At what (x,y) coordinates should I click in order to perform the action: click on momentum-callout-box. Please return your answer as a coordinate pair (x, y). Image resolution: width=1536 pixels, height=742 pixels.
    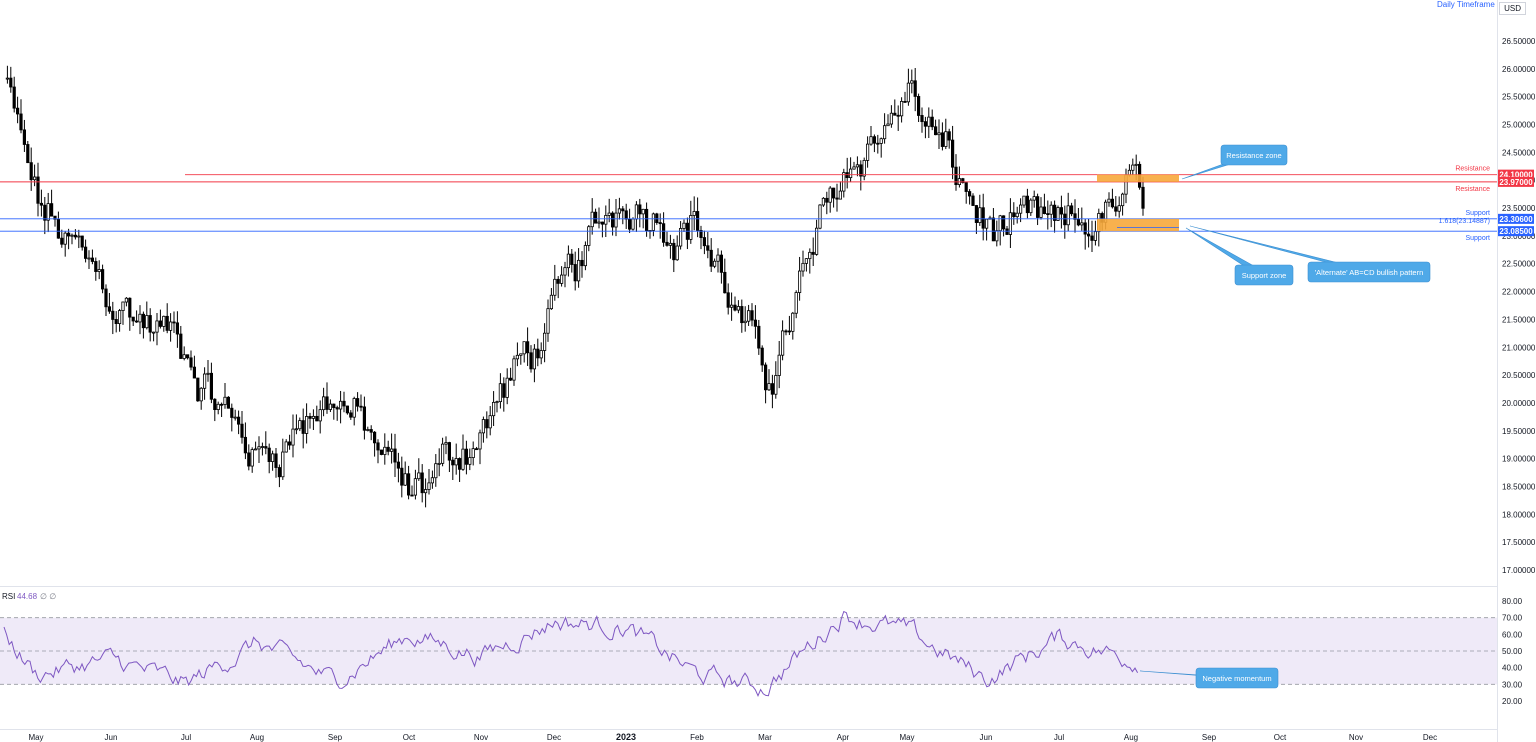
    Looking at the image, I should click on (1237, 678).